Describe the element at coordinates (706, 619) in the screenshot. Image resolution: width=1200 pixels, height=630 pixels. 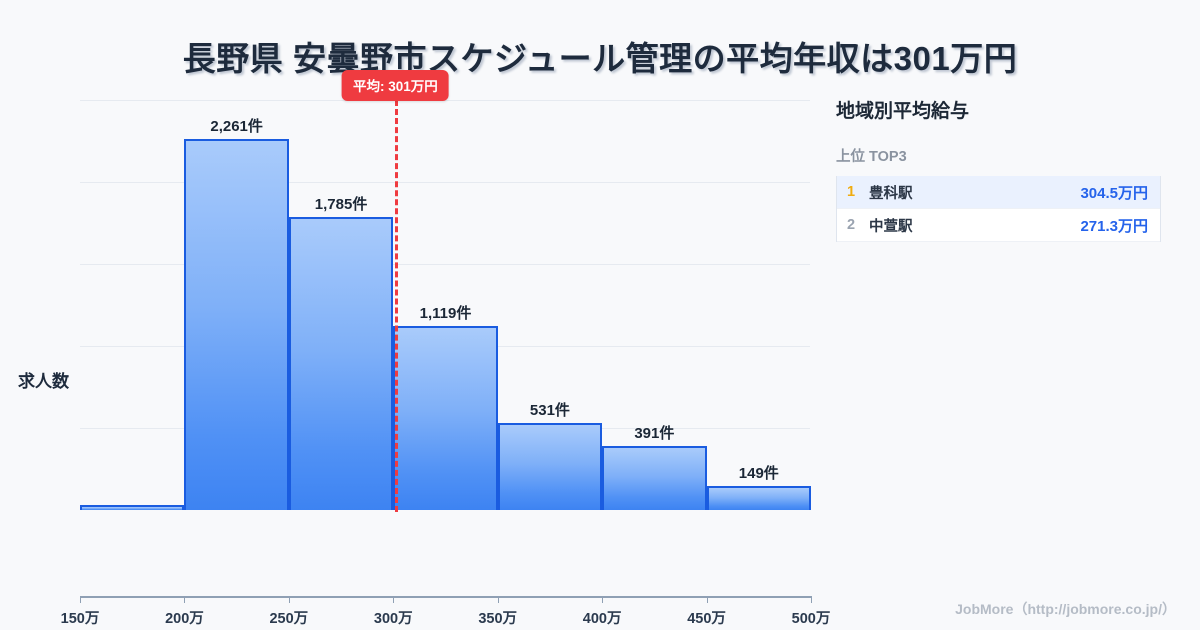
I see `x-axis-tick-label: 450万` at that location.